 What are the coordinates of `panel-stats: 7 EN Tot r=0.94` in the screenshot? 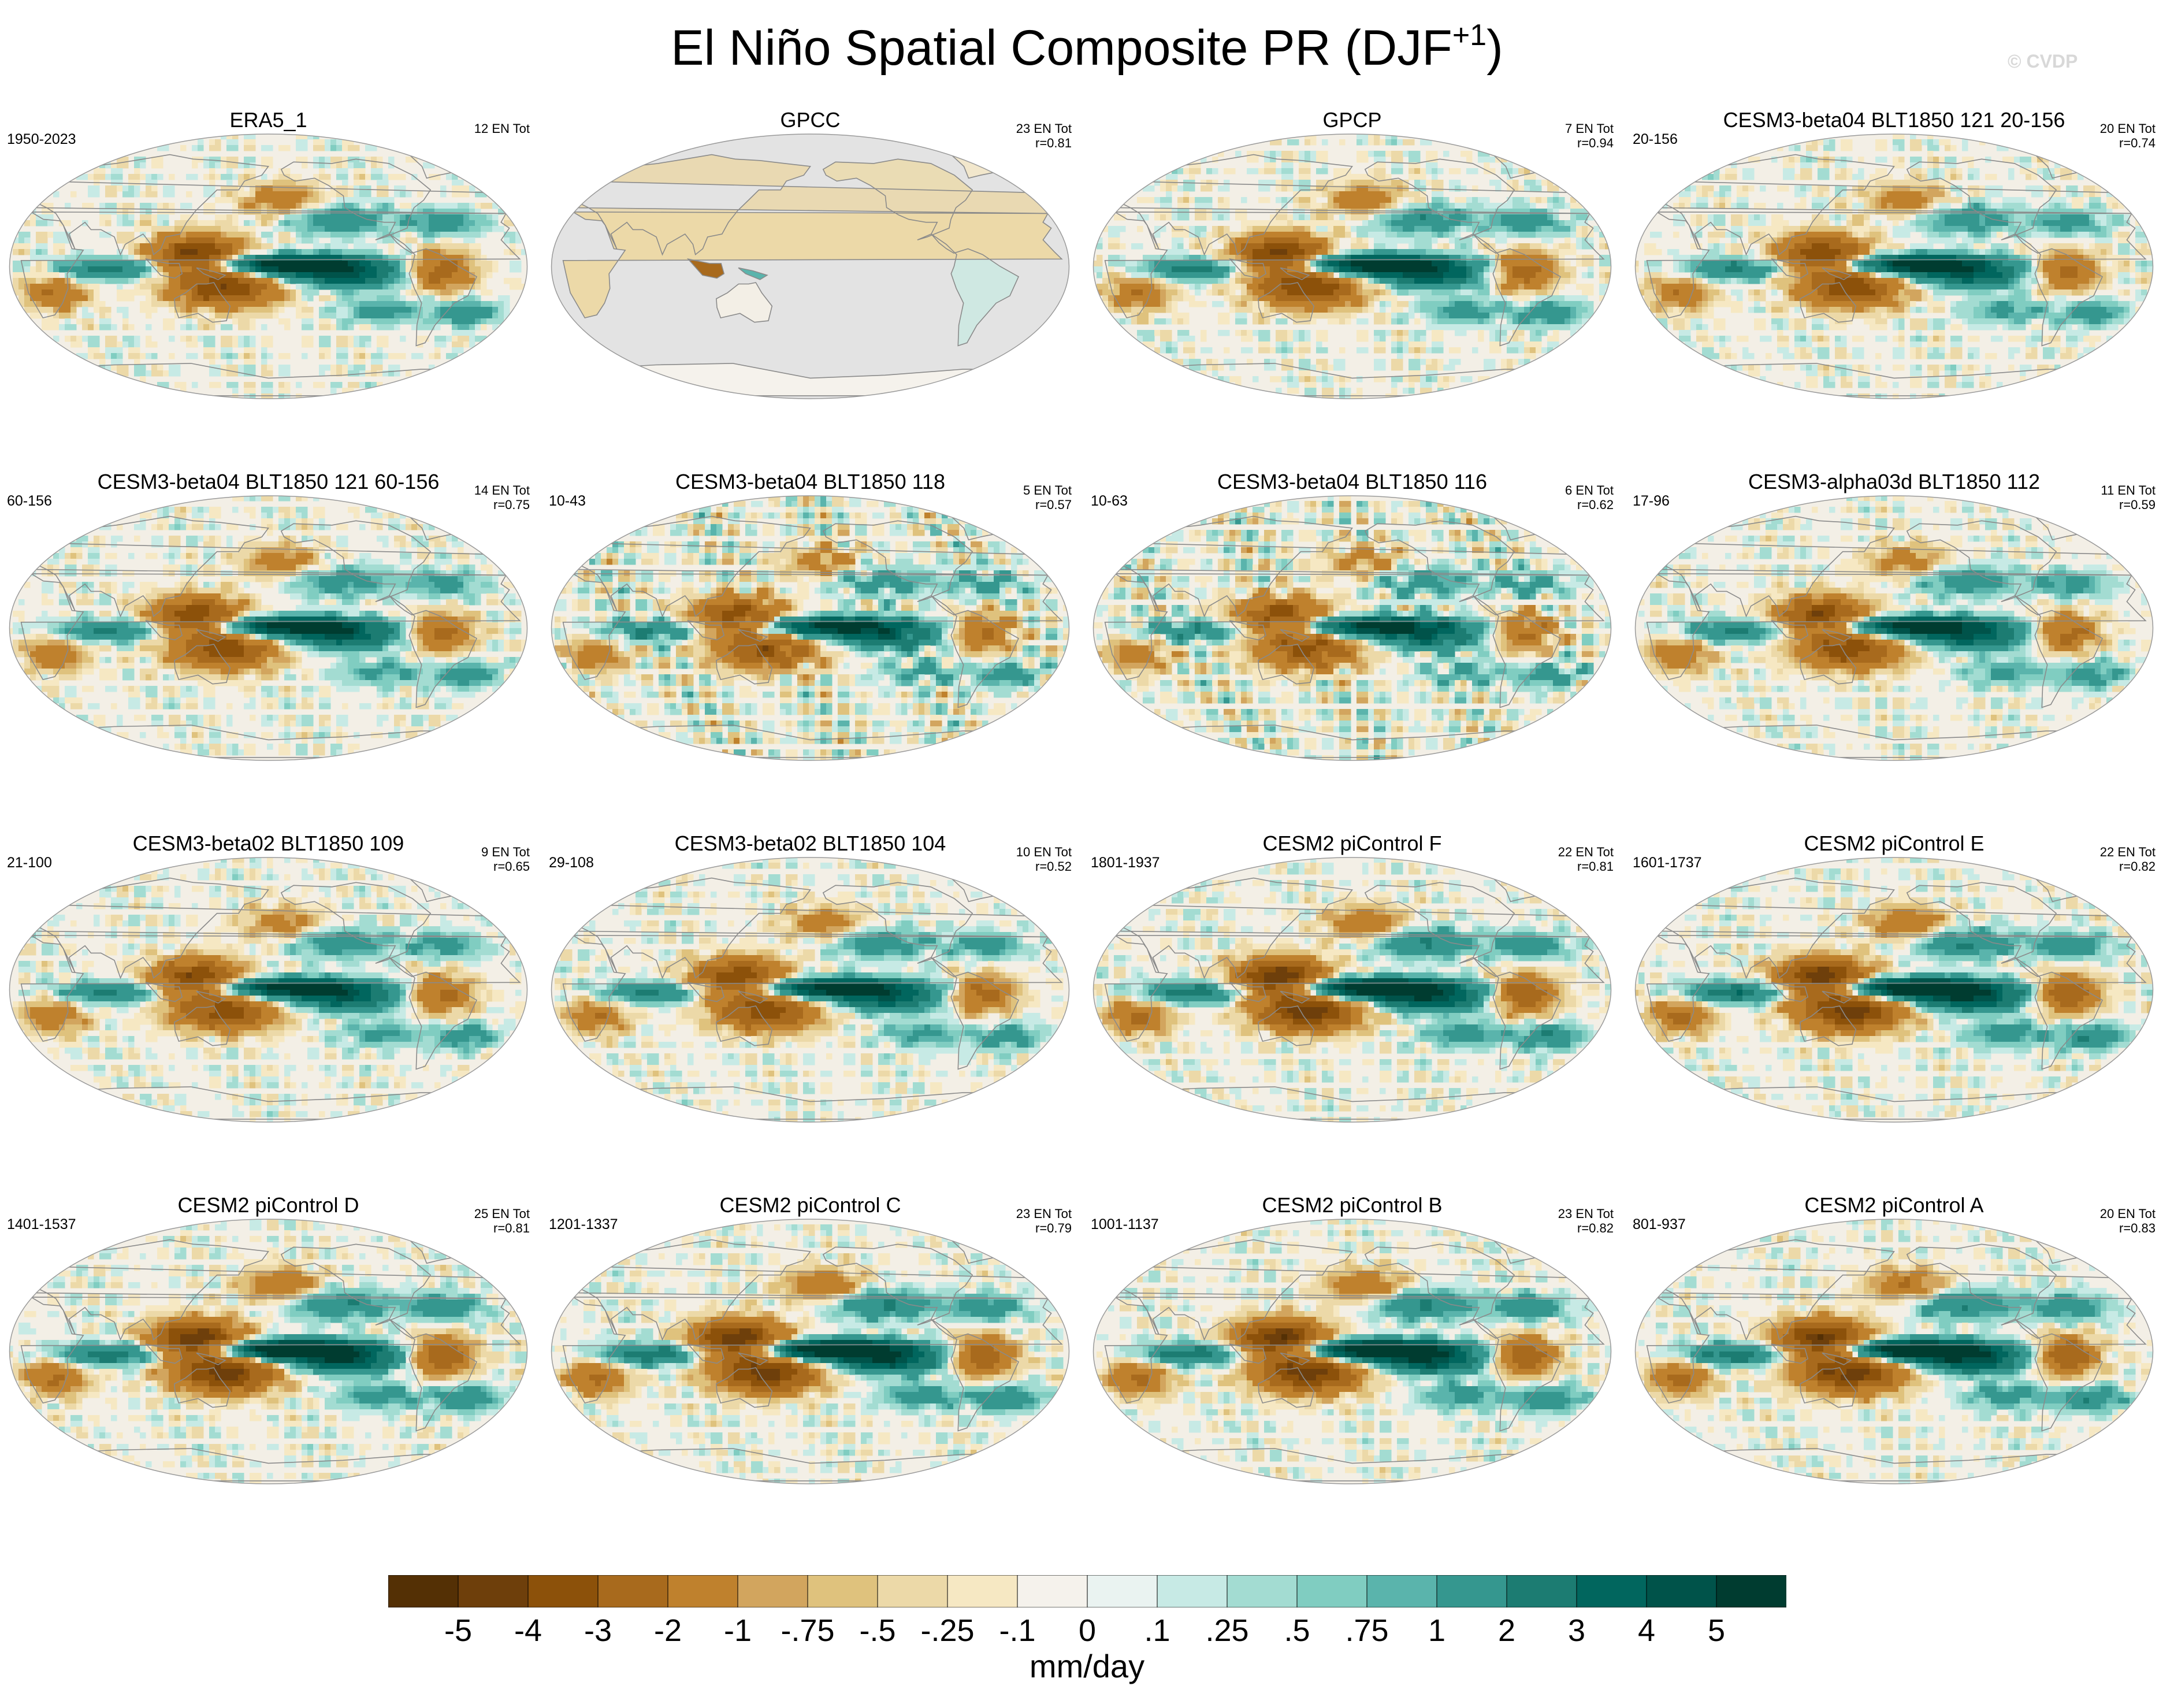 It's located at (1589, 135).